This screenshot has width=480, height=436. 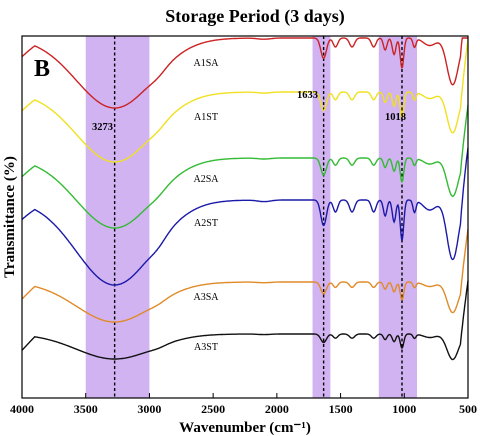 I want to click on series-label-a2st: A2ST, so click(x=206, y=223).